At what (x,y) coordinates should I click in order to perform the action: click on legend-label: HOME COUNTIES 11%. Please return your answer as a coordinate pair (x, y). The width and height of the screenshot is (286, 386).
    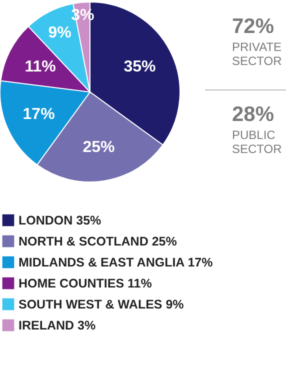
    Looking at the image, I should click on (85, 283).